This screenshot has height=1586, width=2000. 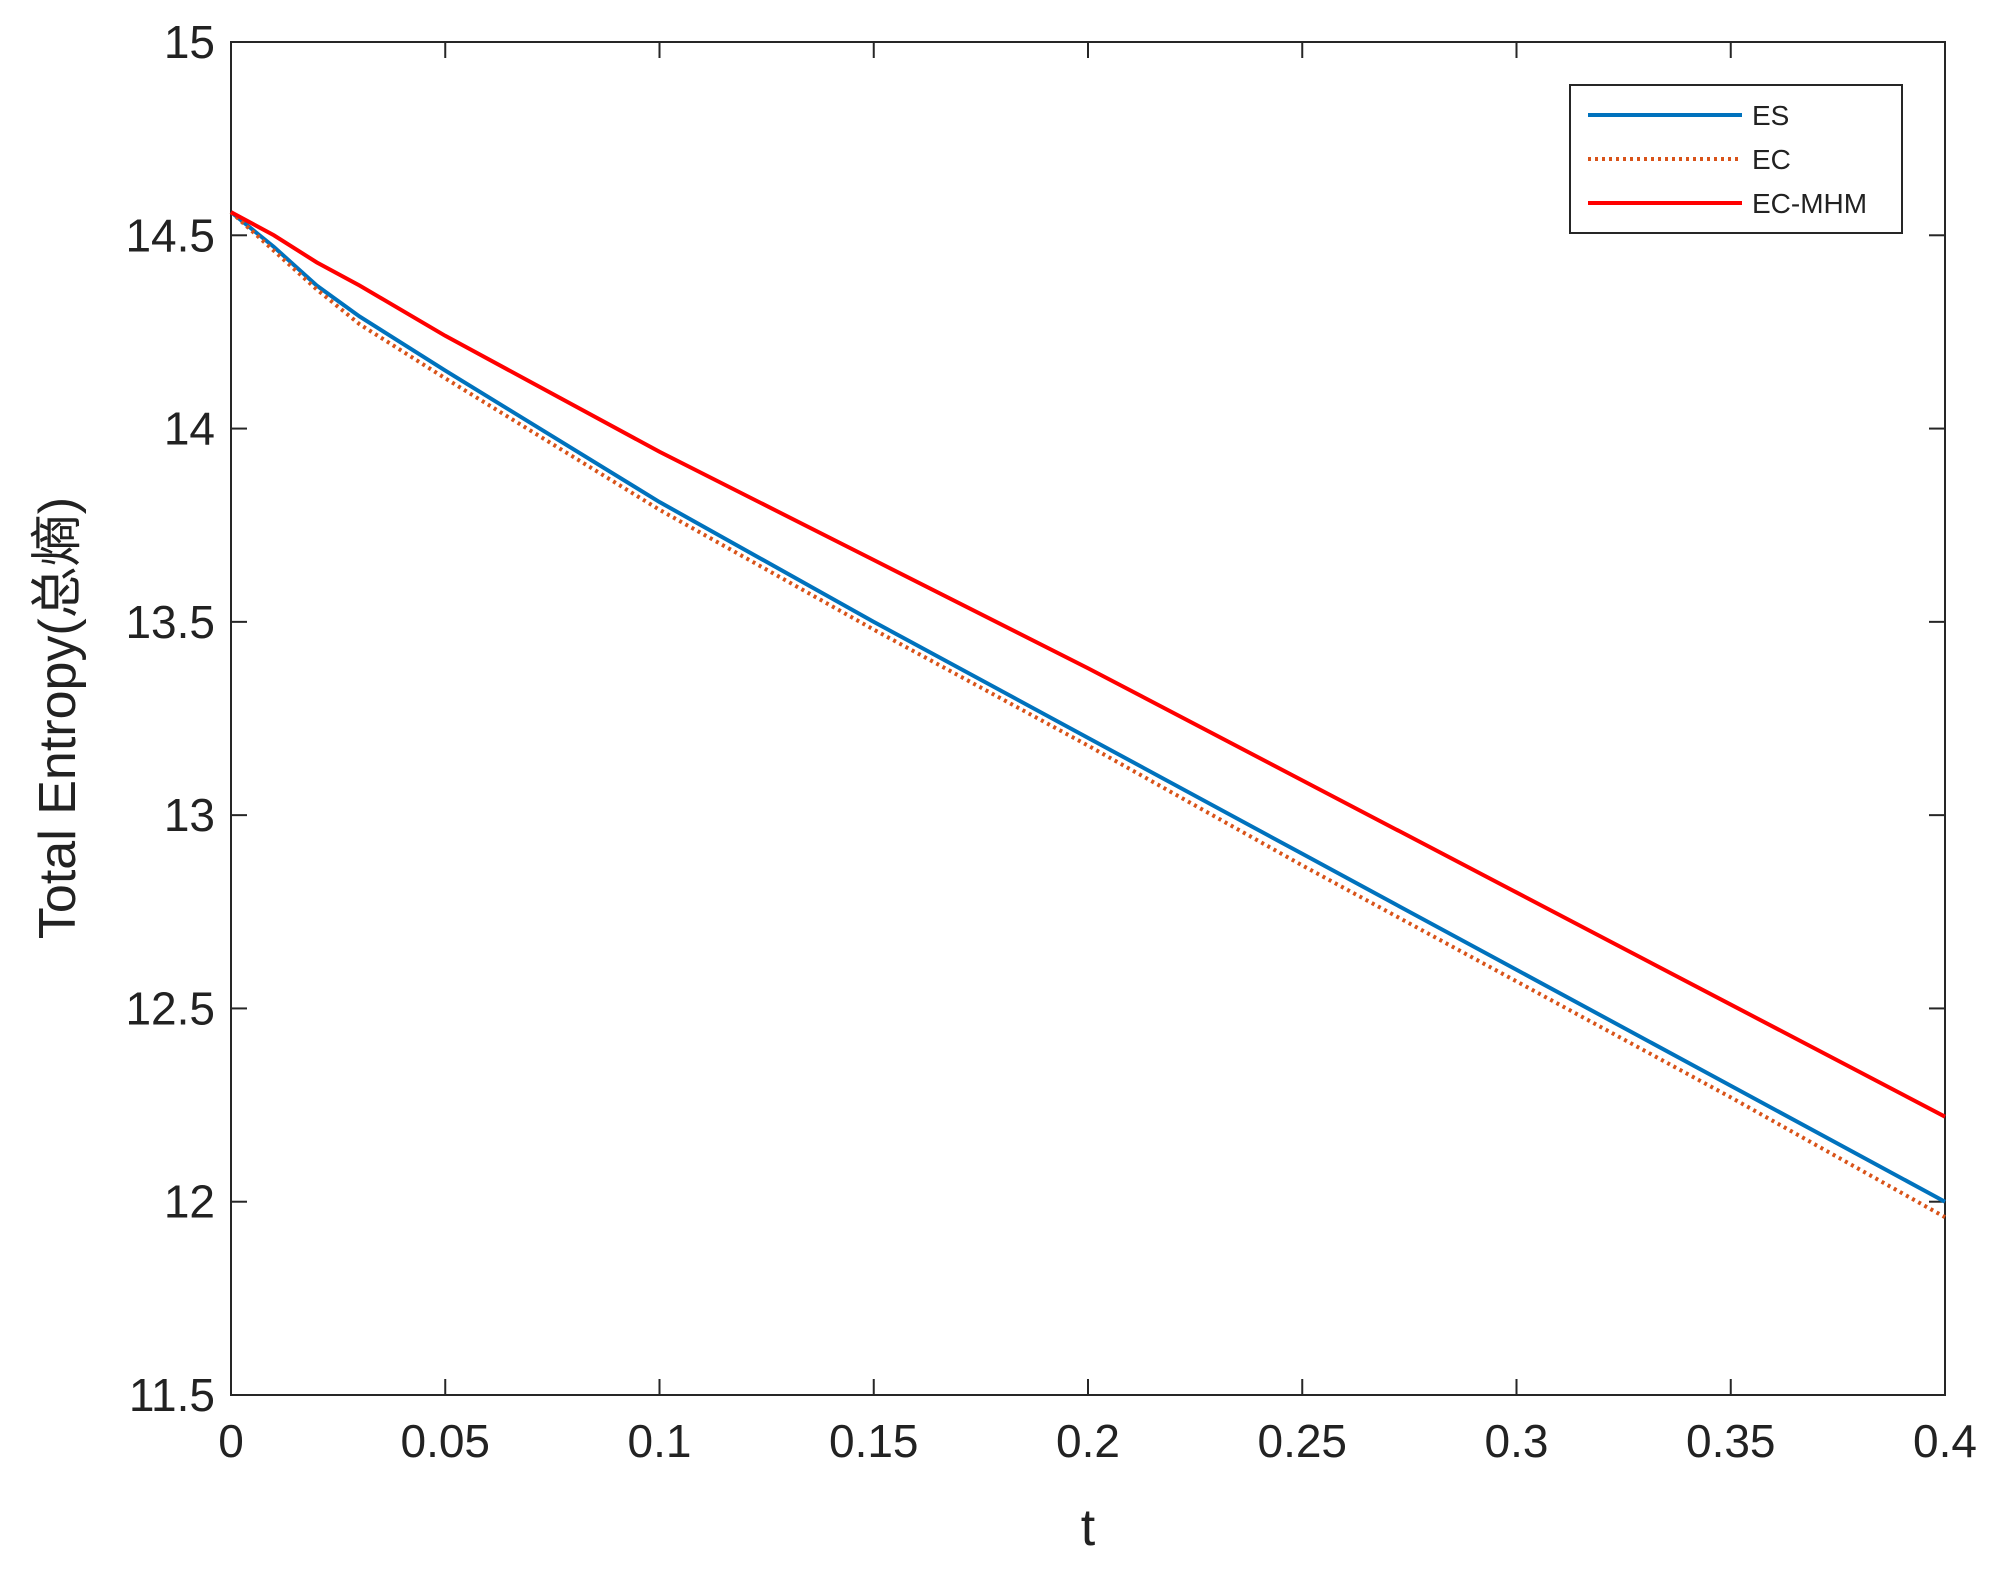 What do you see at coordinates (189, 815) in the screenshot?
I see `y-tick-label: 13` at bounding box center [189, 815].